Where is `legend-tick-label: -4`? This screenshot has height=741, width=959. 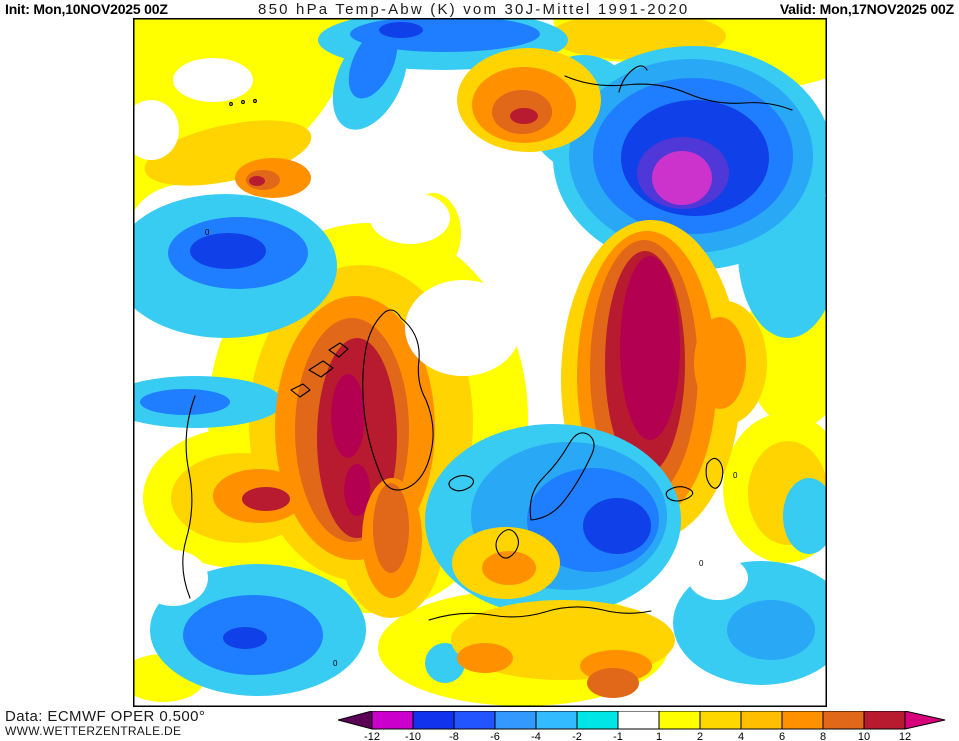 legend-tick-label: -4 is located at coordinates (536, 736).